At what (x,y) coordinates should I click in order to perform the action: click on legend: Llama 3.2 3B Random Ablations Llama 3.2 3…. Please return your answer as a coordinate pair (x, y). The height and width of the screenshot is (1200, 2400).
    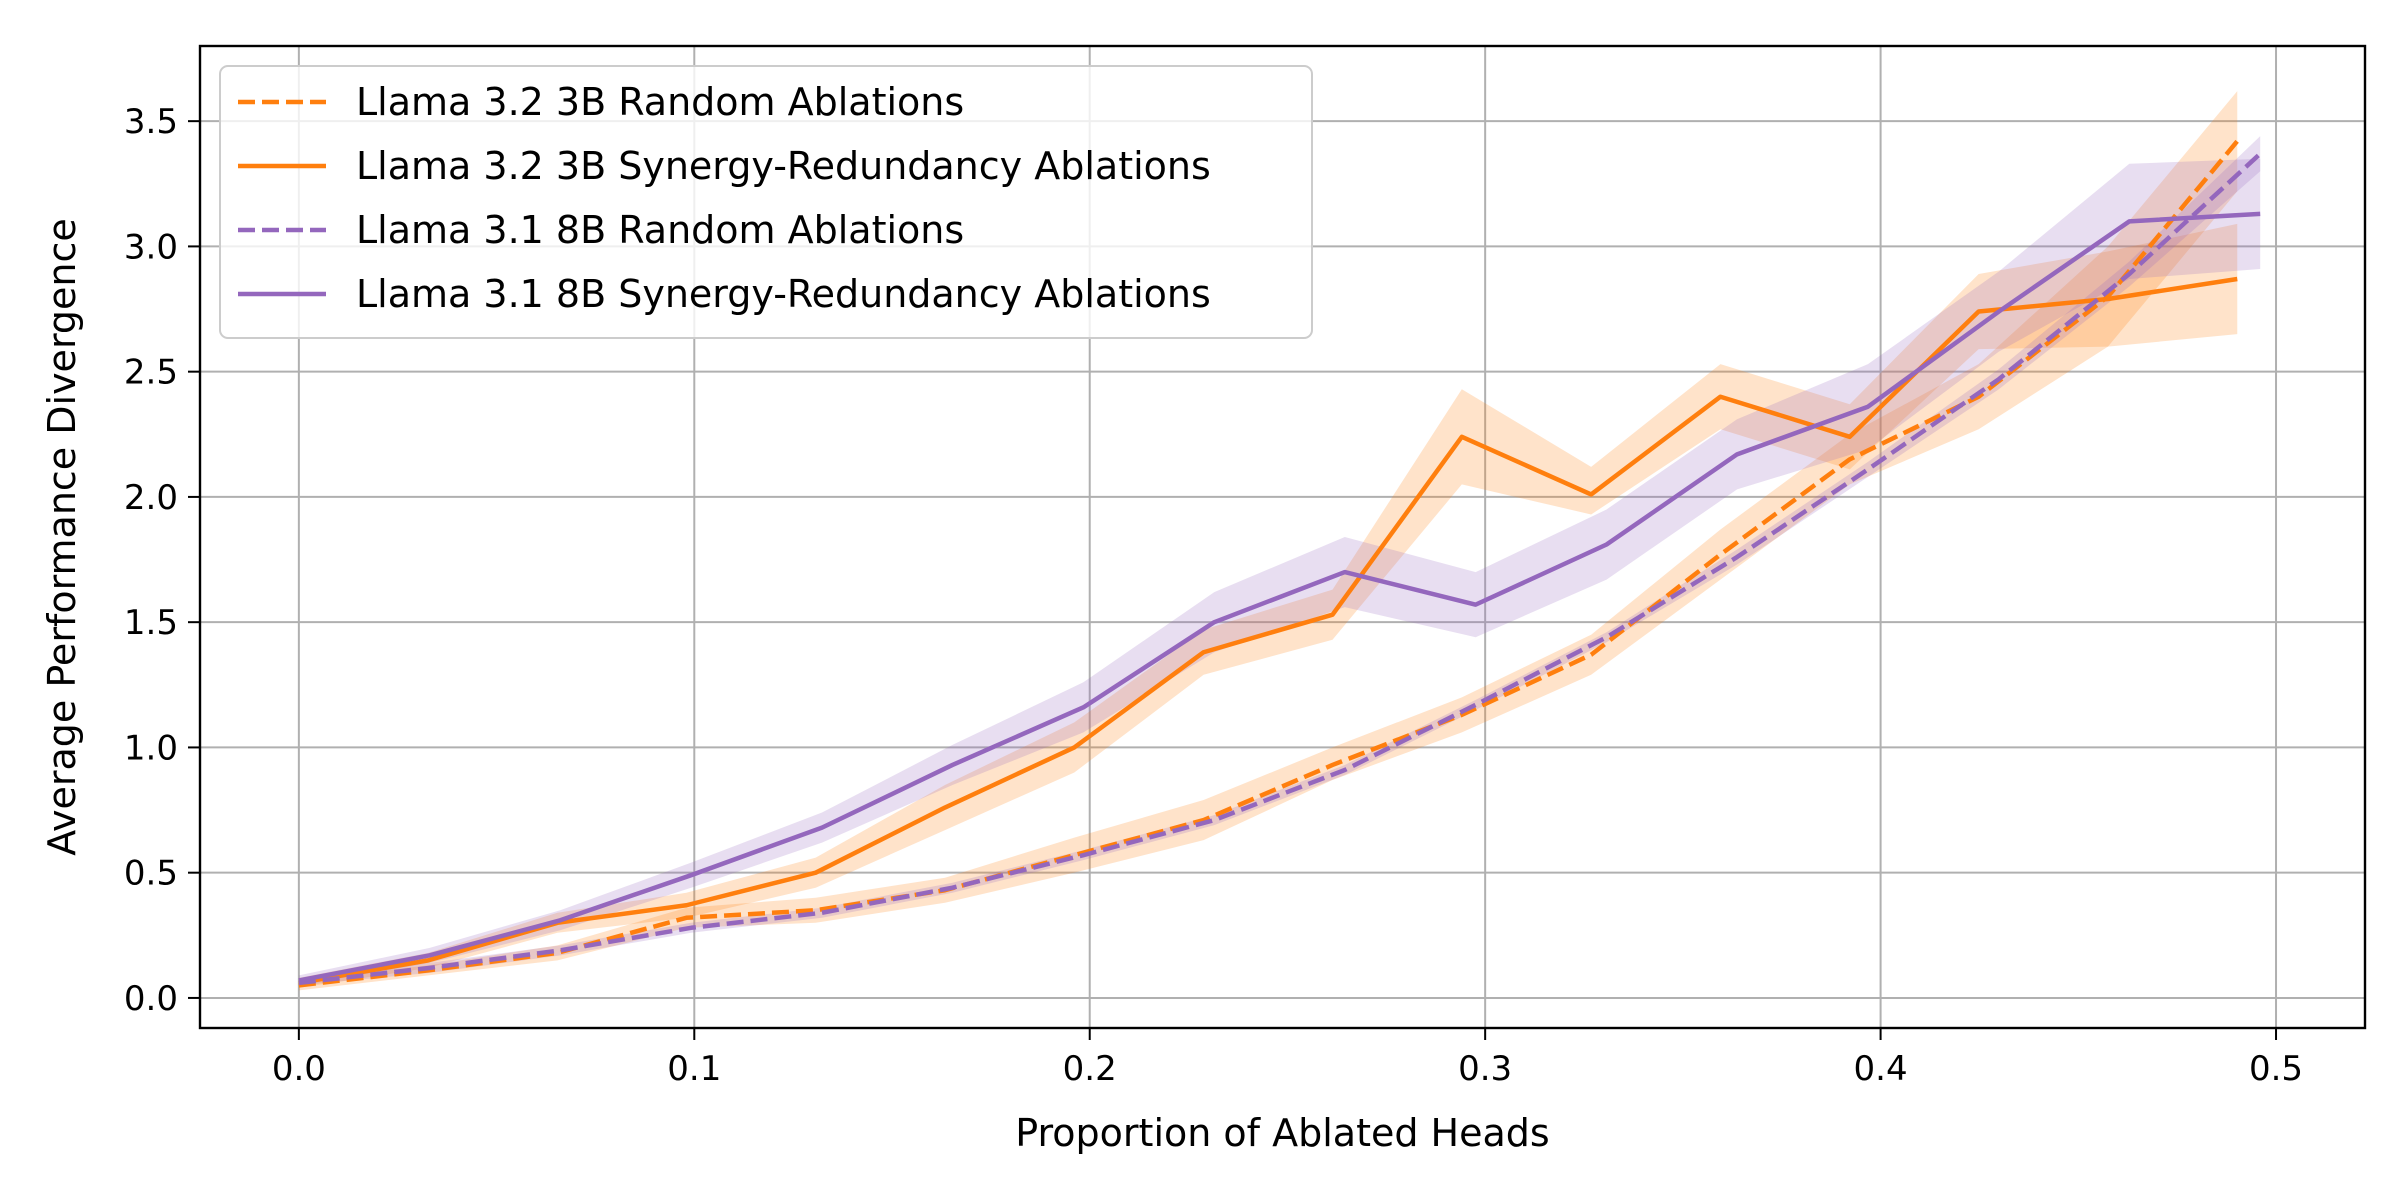
    Looking at the image, I should click on (766, 202).